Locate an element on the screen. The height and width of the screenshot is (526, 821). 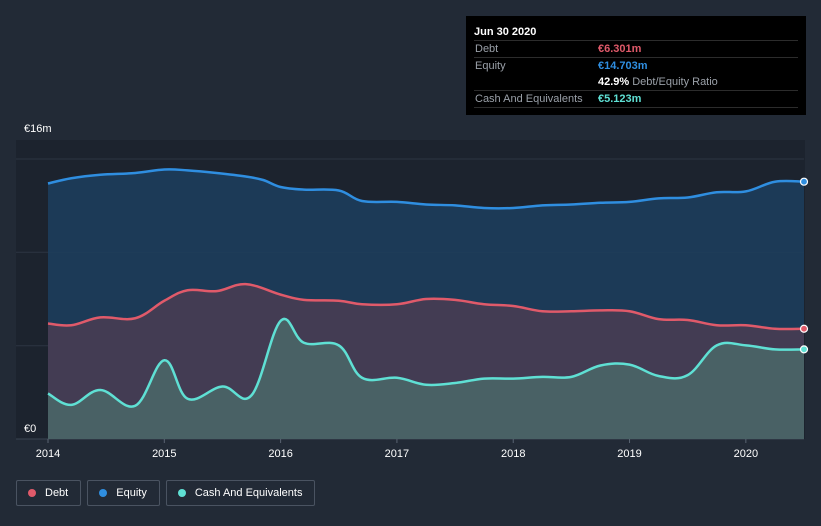
x-tick-label: 2020 is located at coordinates (746, 454).